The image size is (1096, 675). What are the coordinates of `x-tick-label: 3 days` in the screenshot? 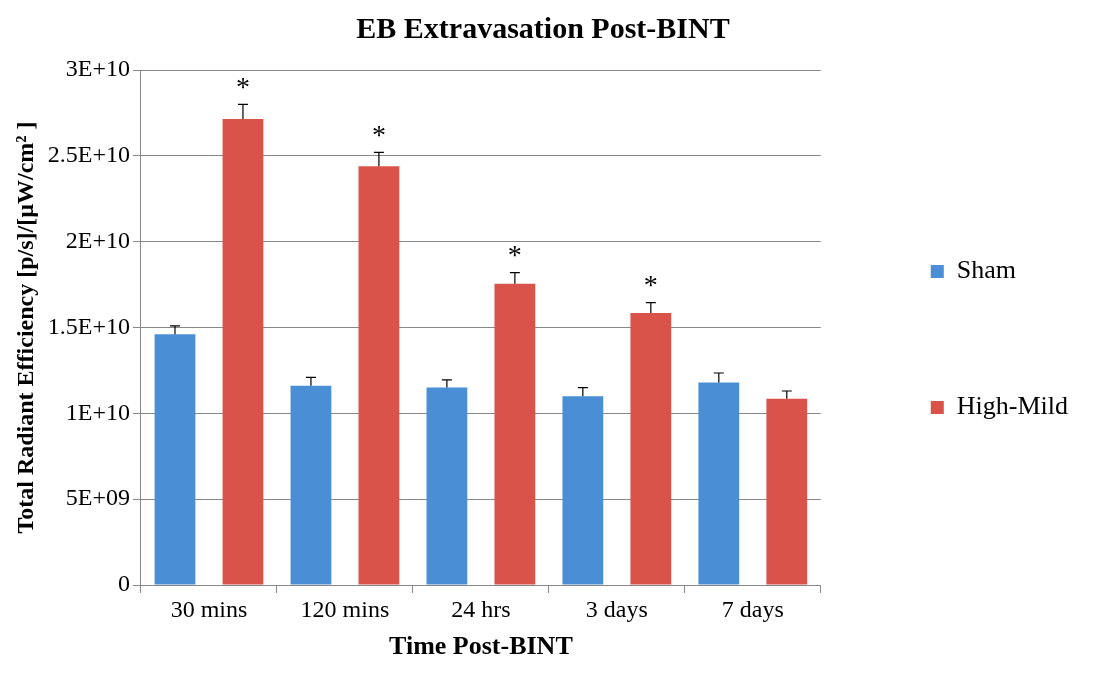 It's located at (616, 608).